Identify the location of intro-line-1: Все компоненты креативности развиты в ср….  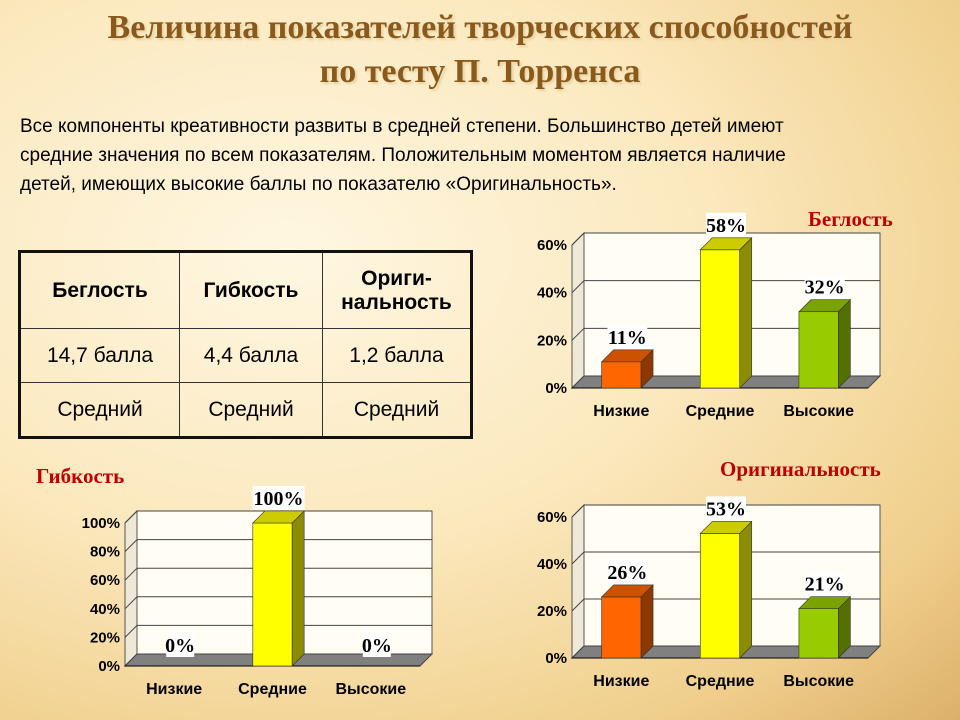
(402, 126).